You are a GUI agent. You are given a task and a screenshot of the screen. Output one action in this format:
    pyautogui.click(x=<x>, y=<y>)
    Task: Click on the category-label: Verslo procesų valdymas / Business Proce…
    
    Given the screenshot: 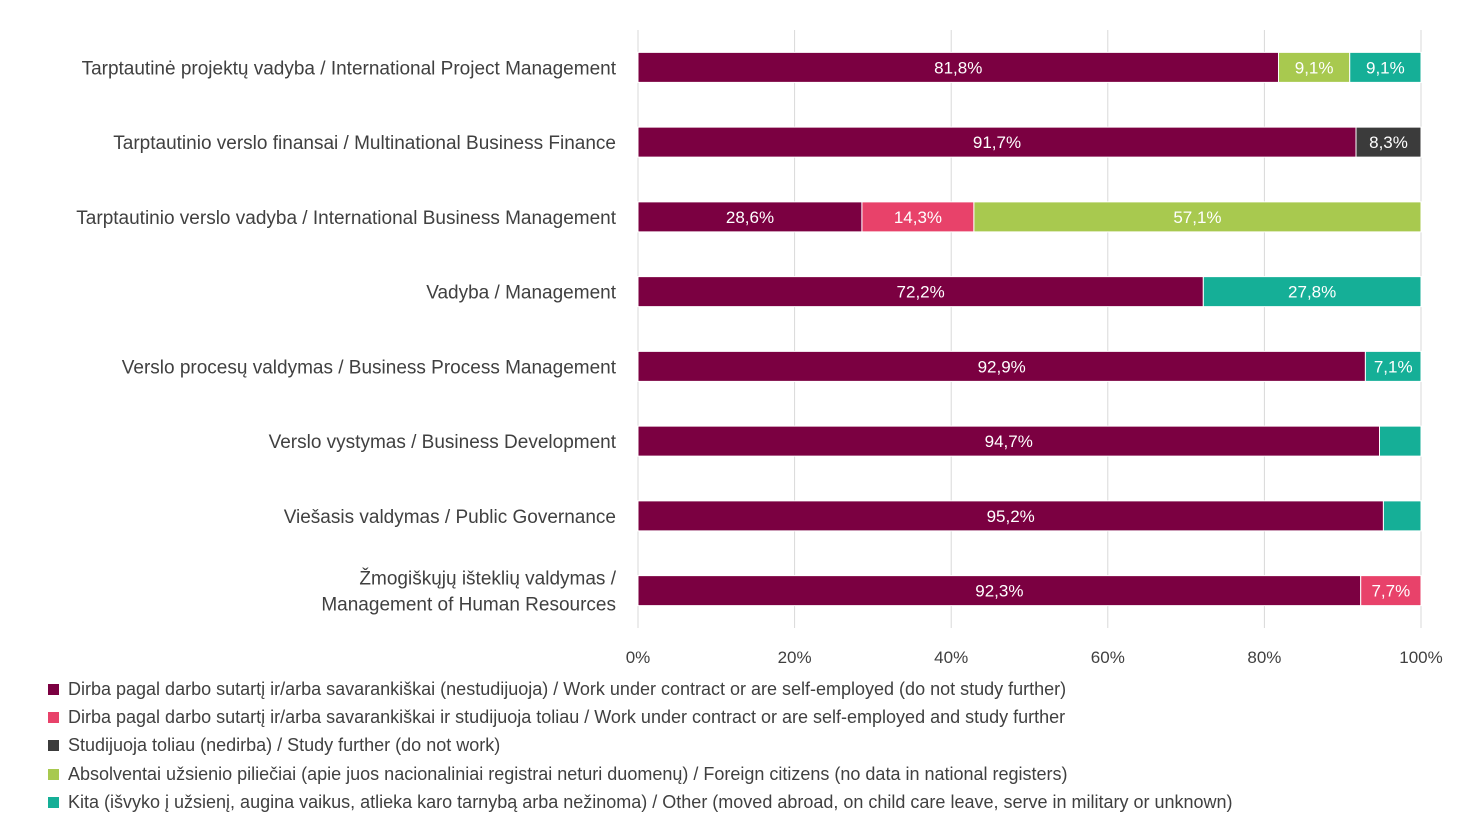 What is the action you would take?
    pyautogui.click(x=369, y=367)
    